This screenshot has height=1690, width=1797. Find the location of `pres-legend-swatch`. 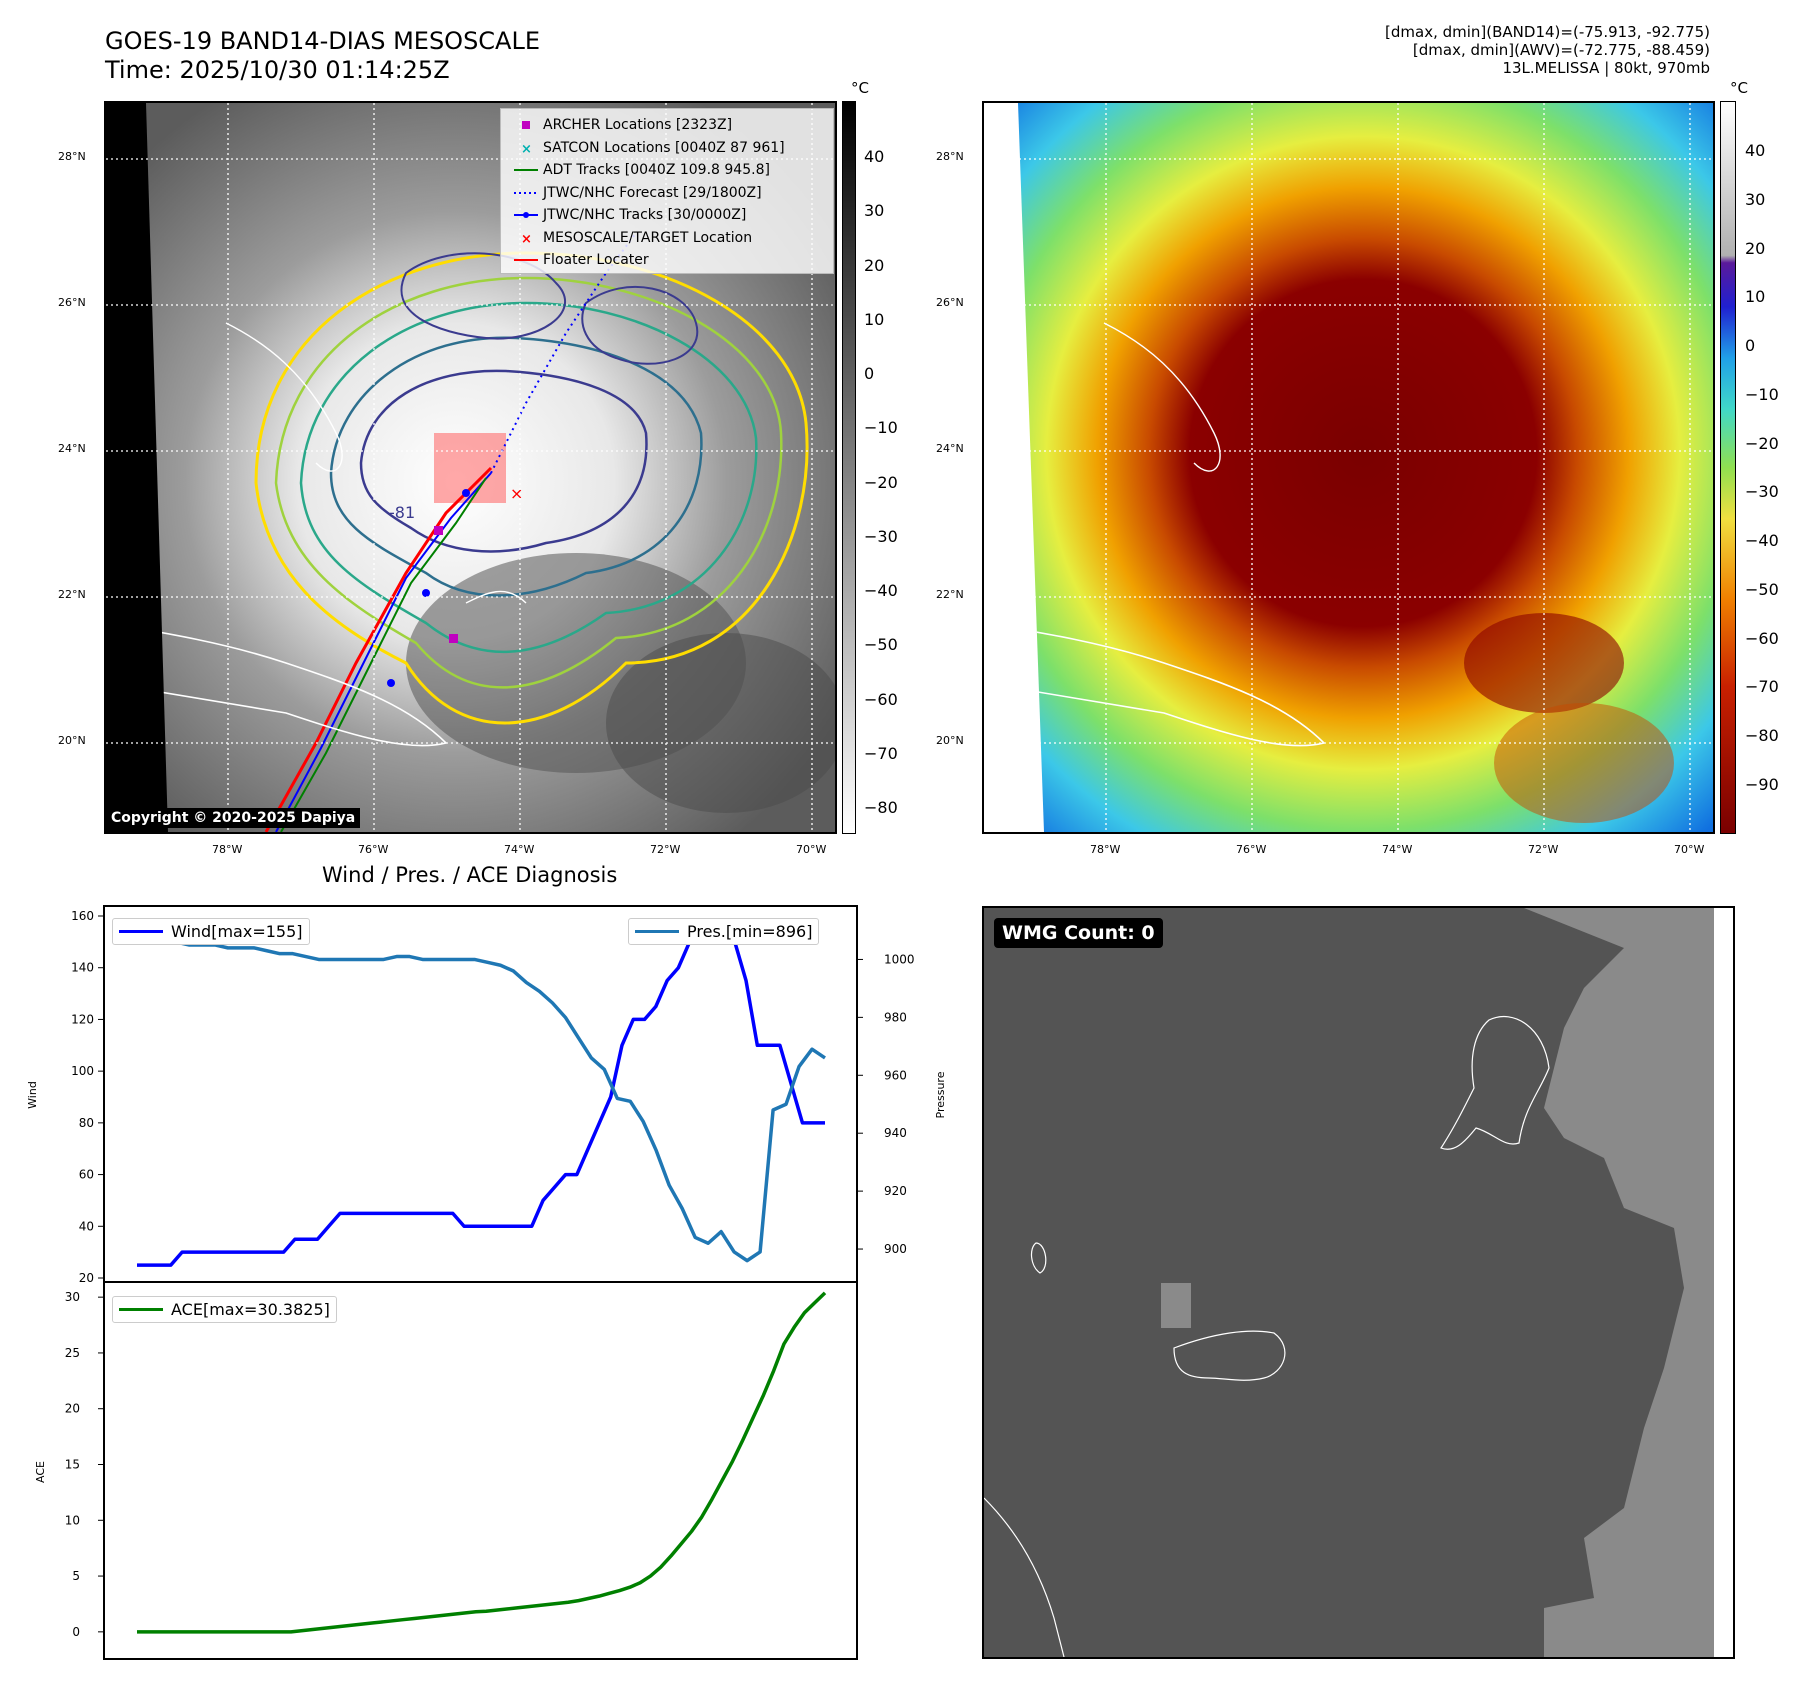

pres-legend-swatch is located at coordinates (657, 931).